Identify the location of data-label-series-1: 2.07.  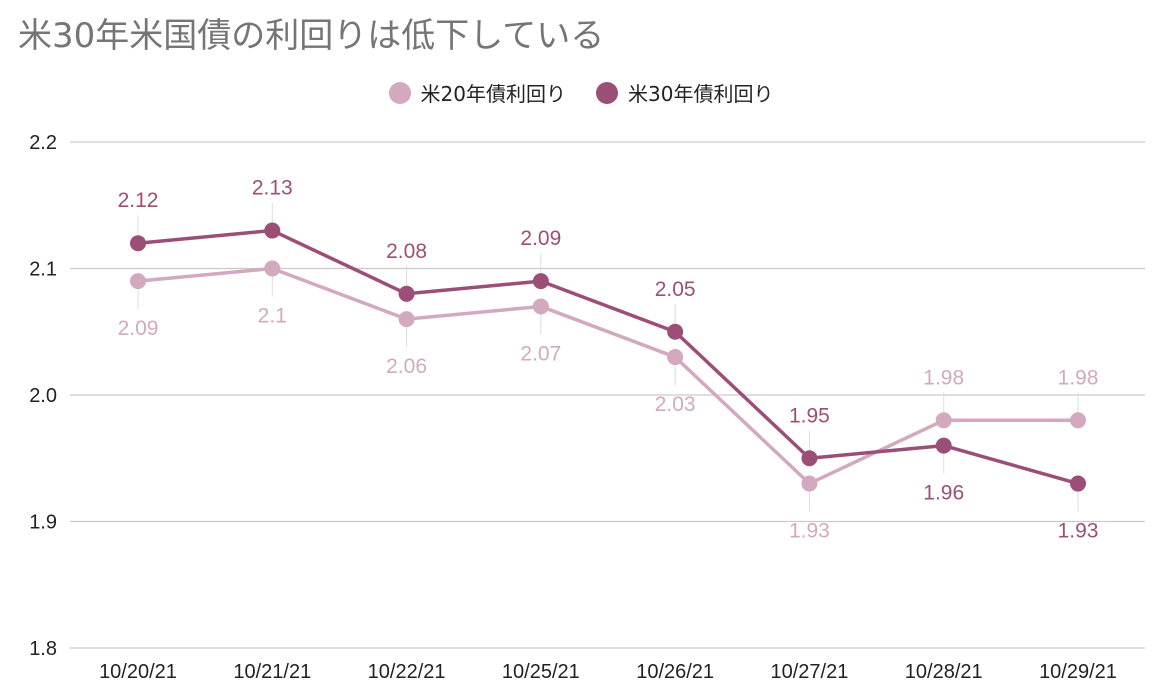
(540, 353).